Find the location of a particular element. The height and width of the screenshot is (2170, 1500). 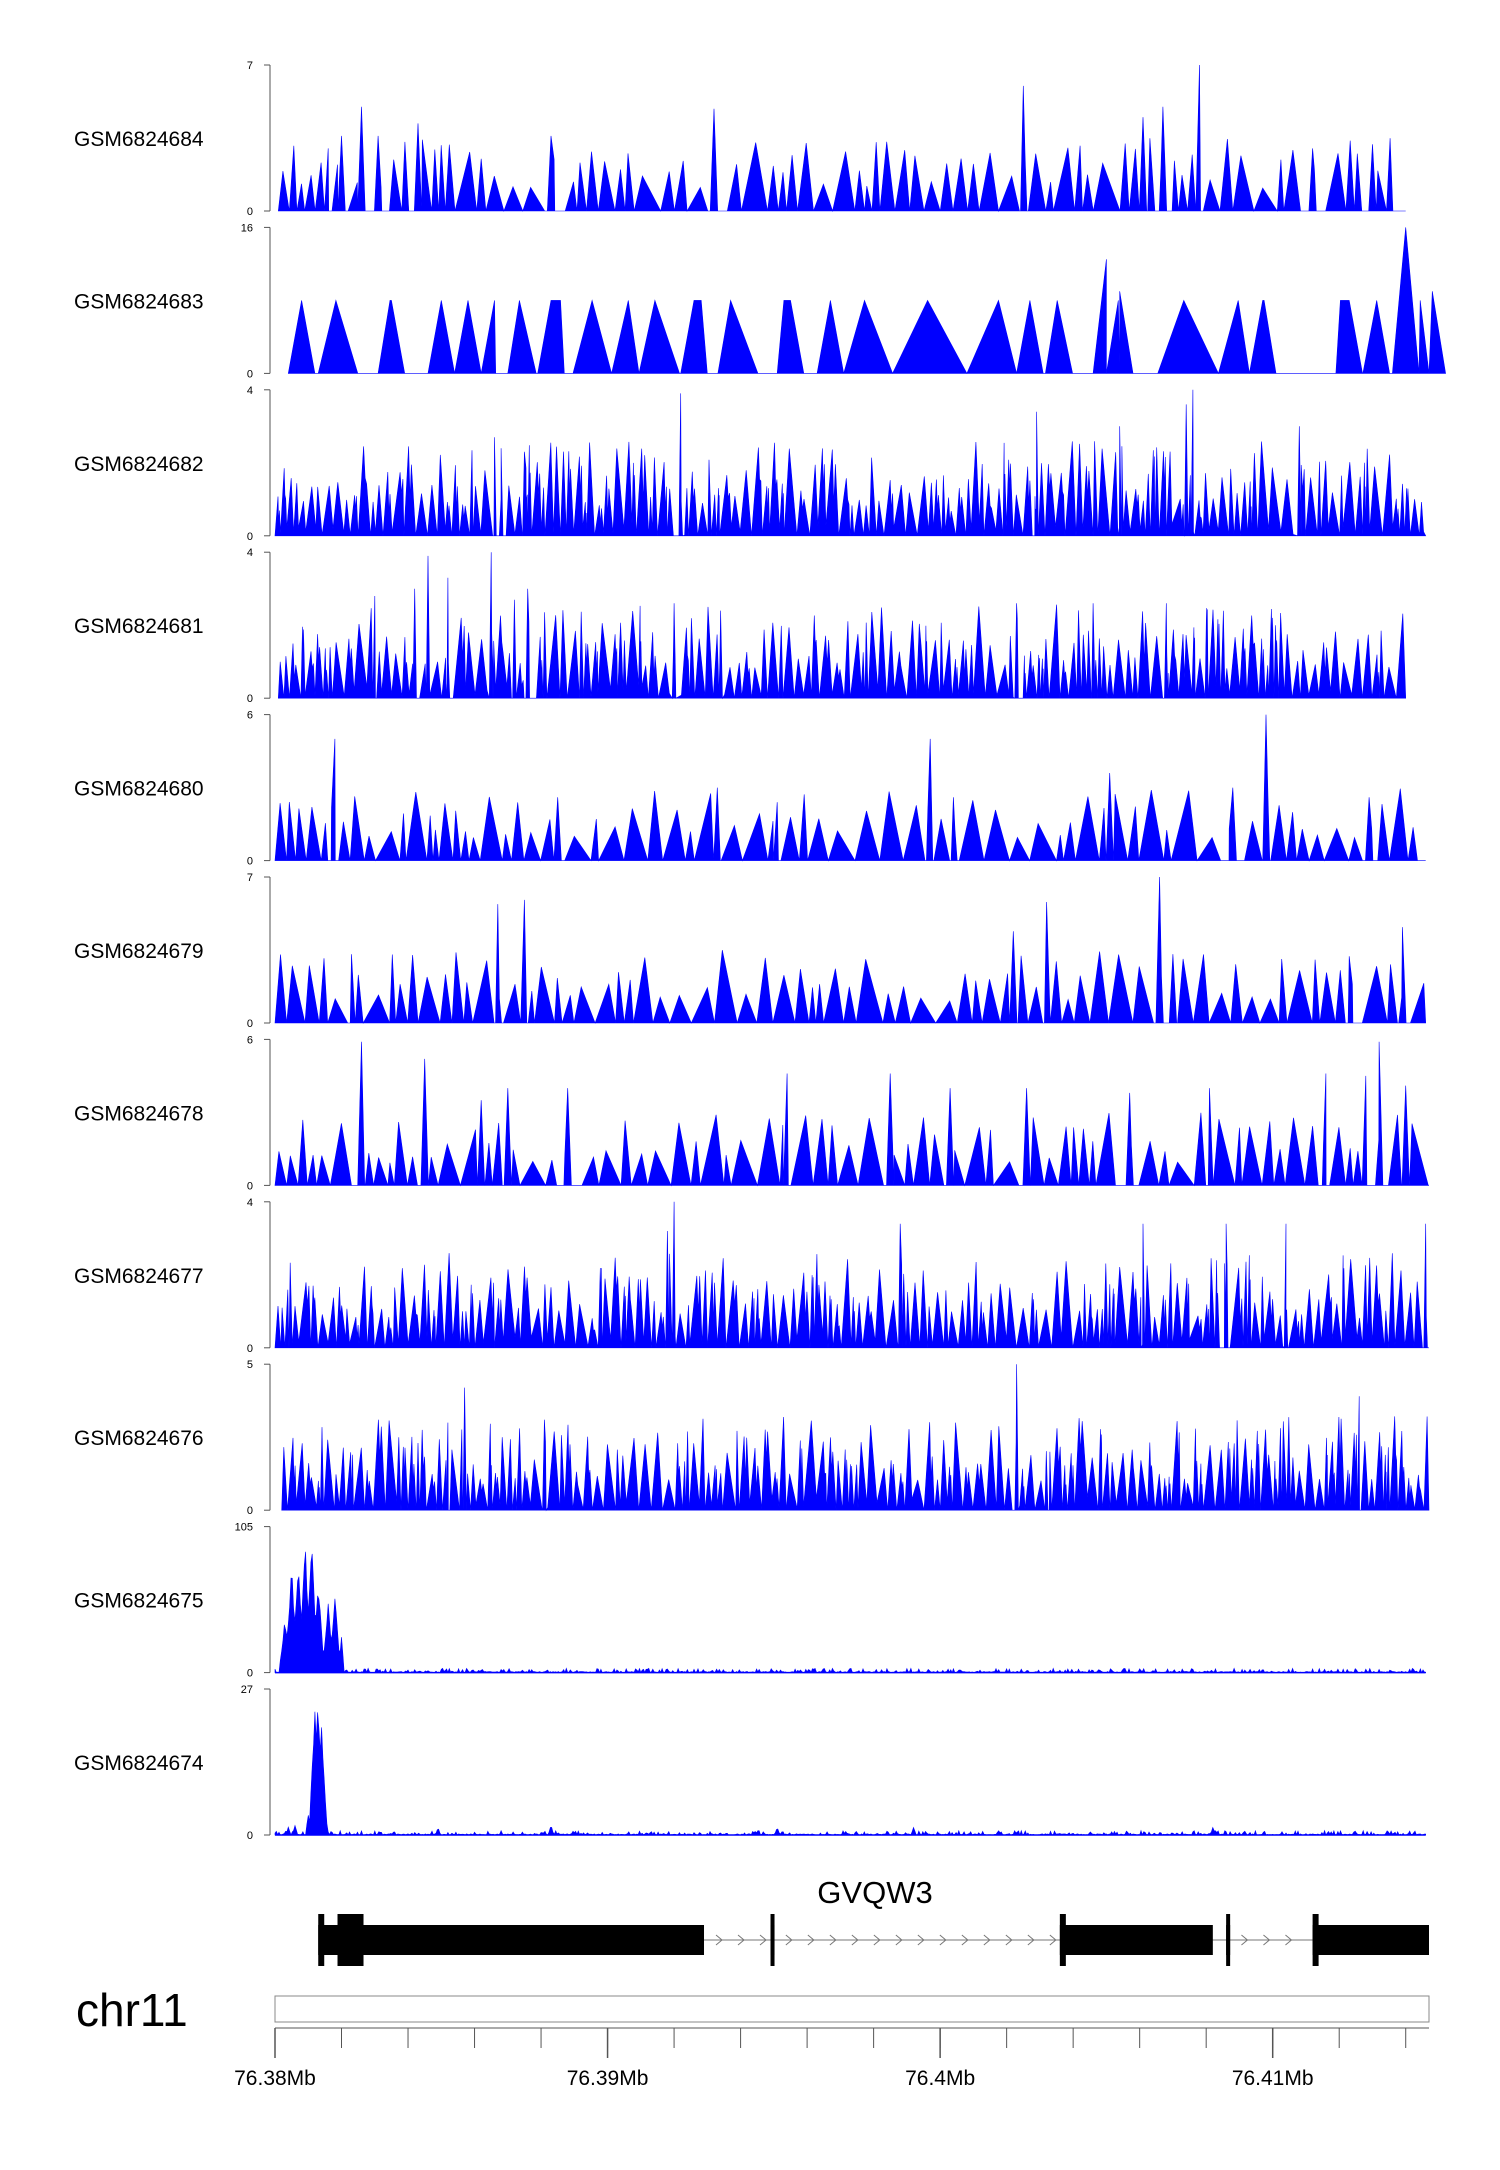

y-max-label: 105 is located at coordinates (244, 1528).